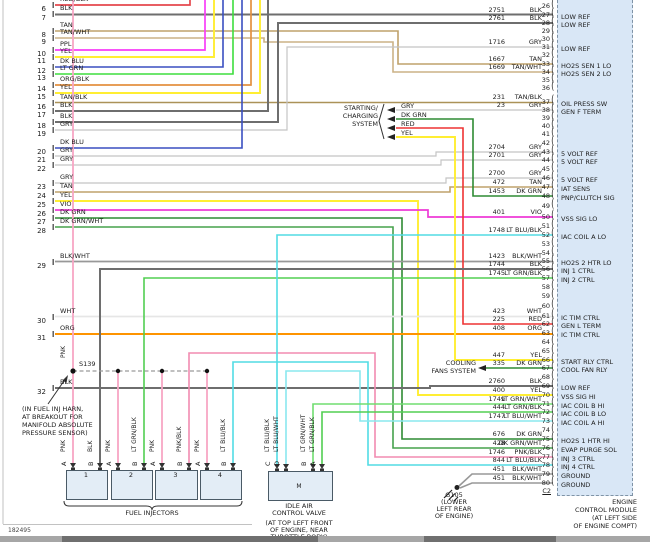  What do you see at coordinates (578, 397) in the screenshot?
I see `ecm-pin-label: VSS SIG HI` at bounding box center [578, 397].